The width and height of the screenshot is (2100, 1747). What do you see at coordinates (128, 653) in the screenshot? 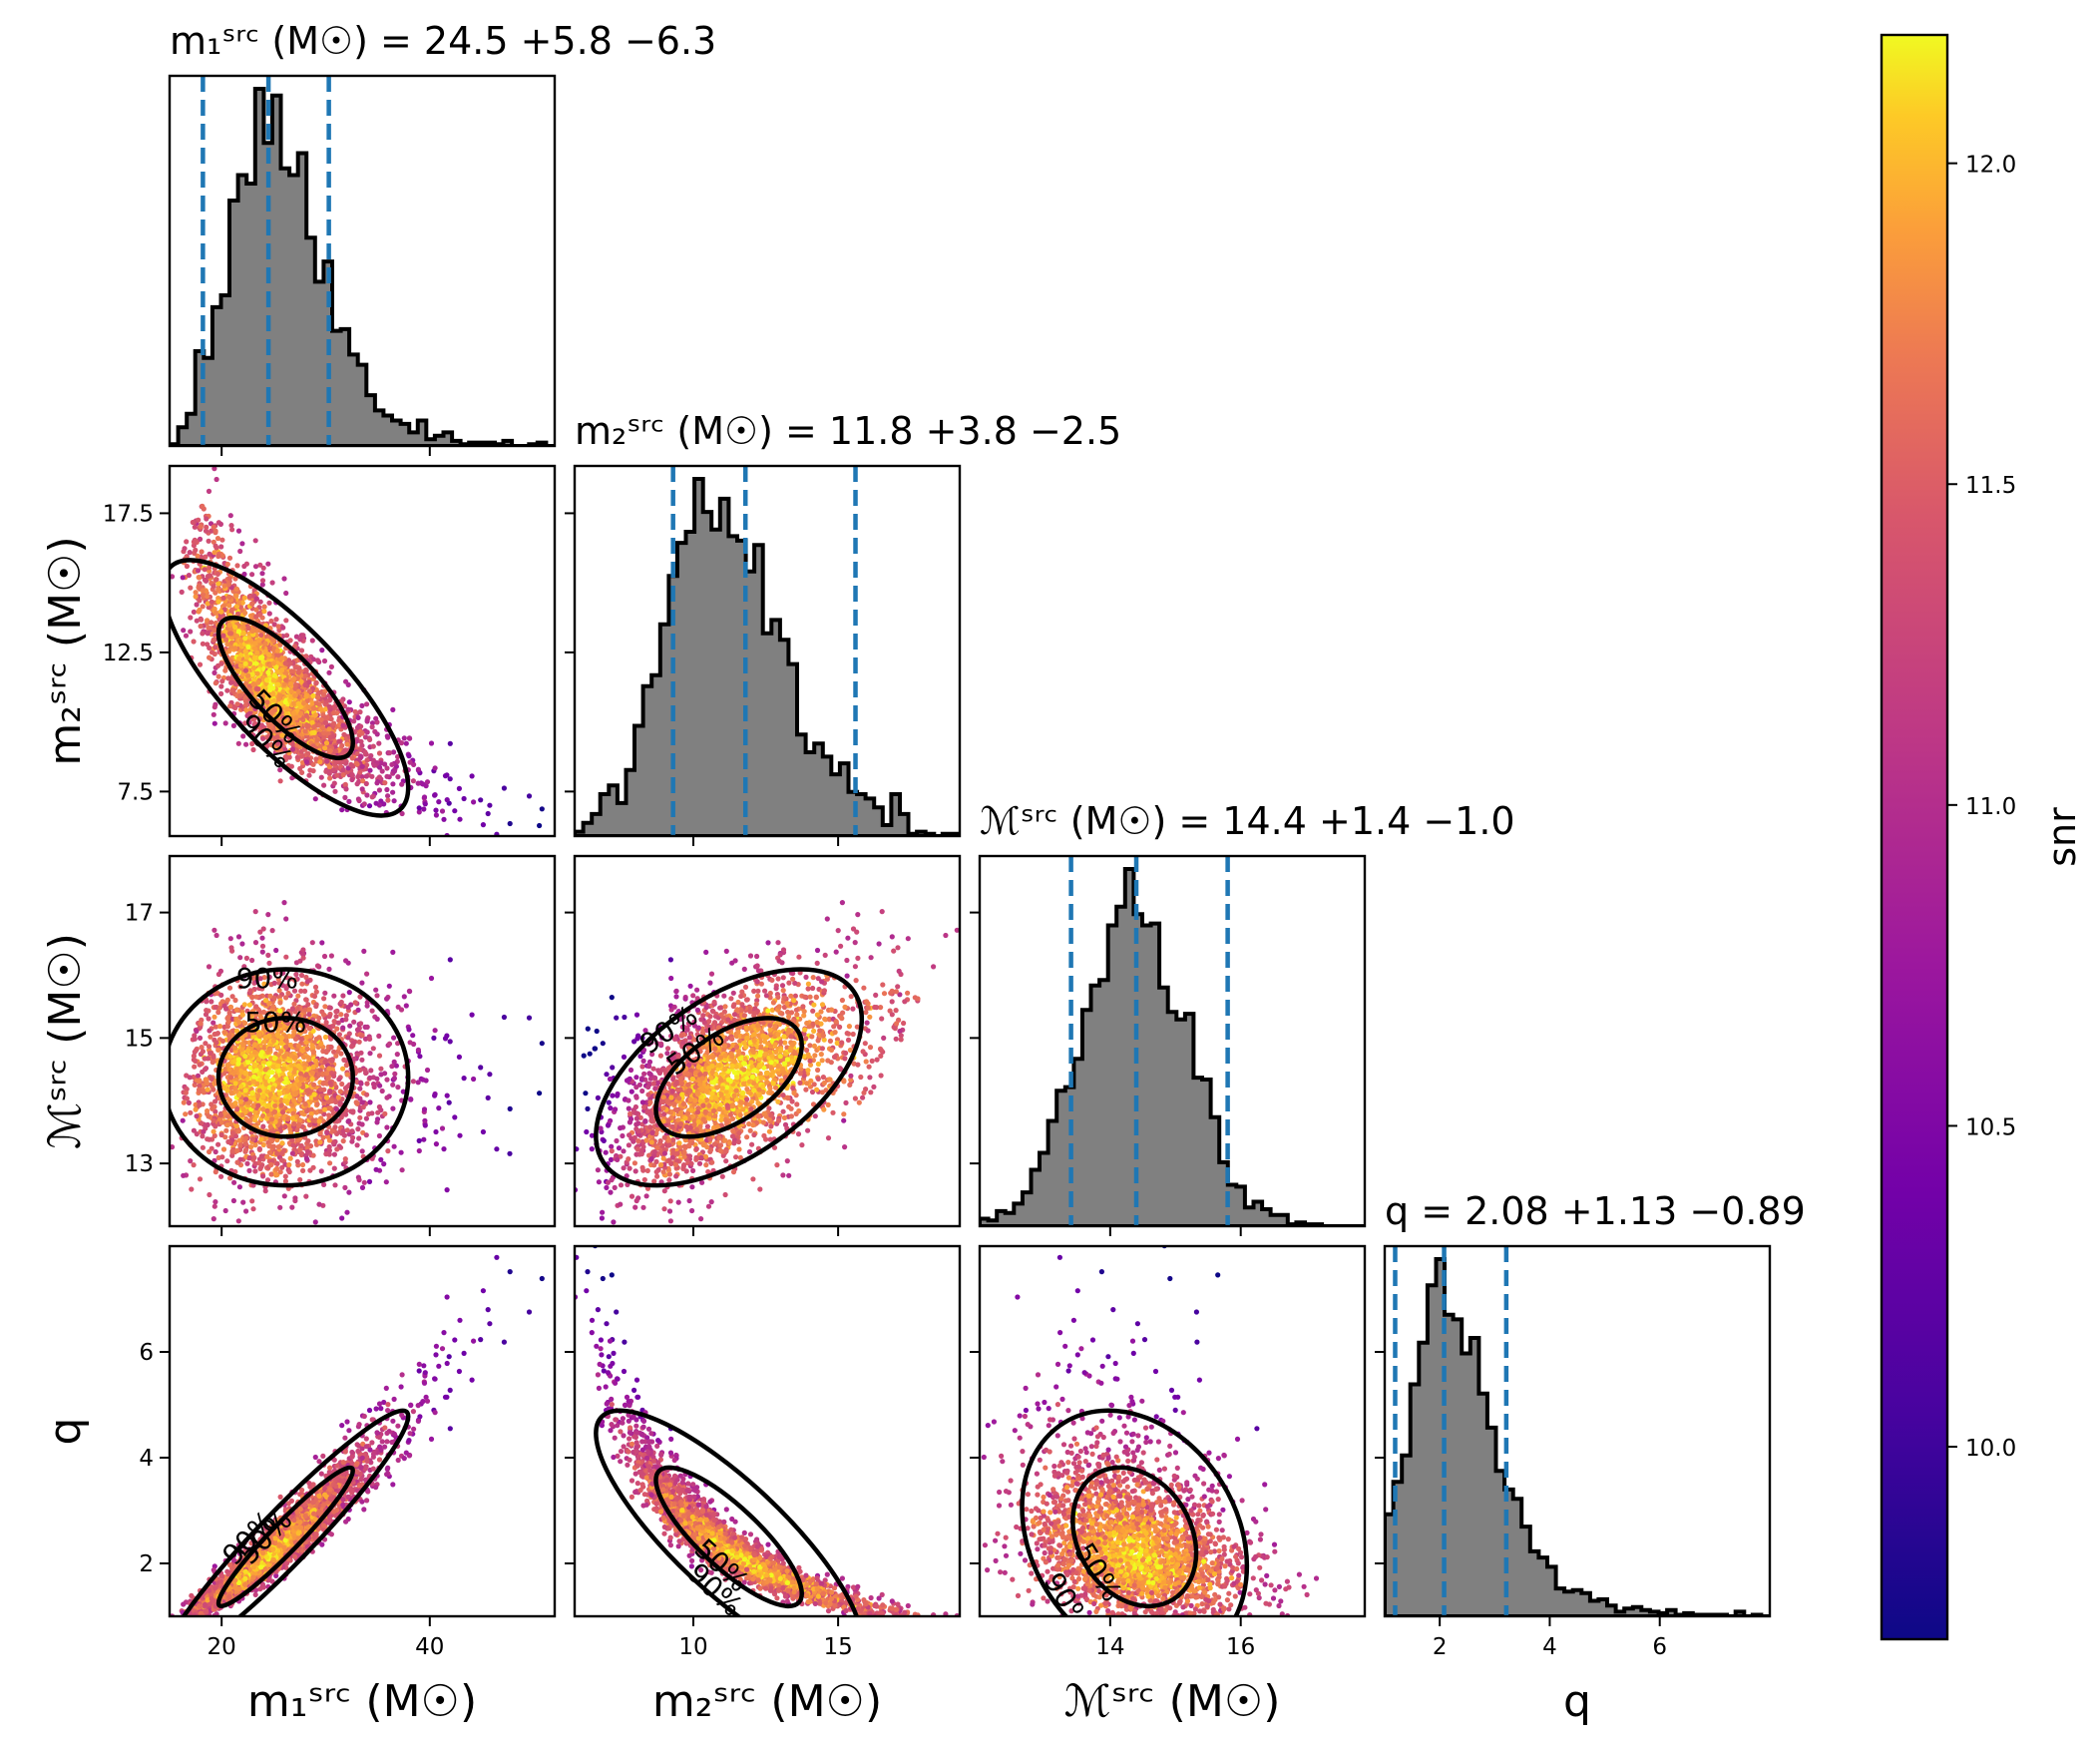
I see `y-tick-label: 12.5` at bounding box center [128, 653].